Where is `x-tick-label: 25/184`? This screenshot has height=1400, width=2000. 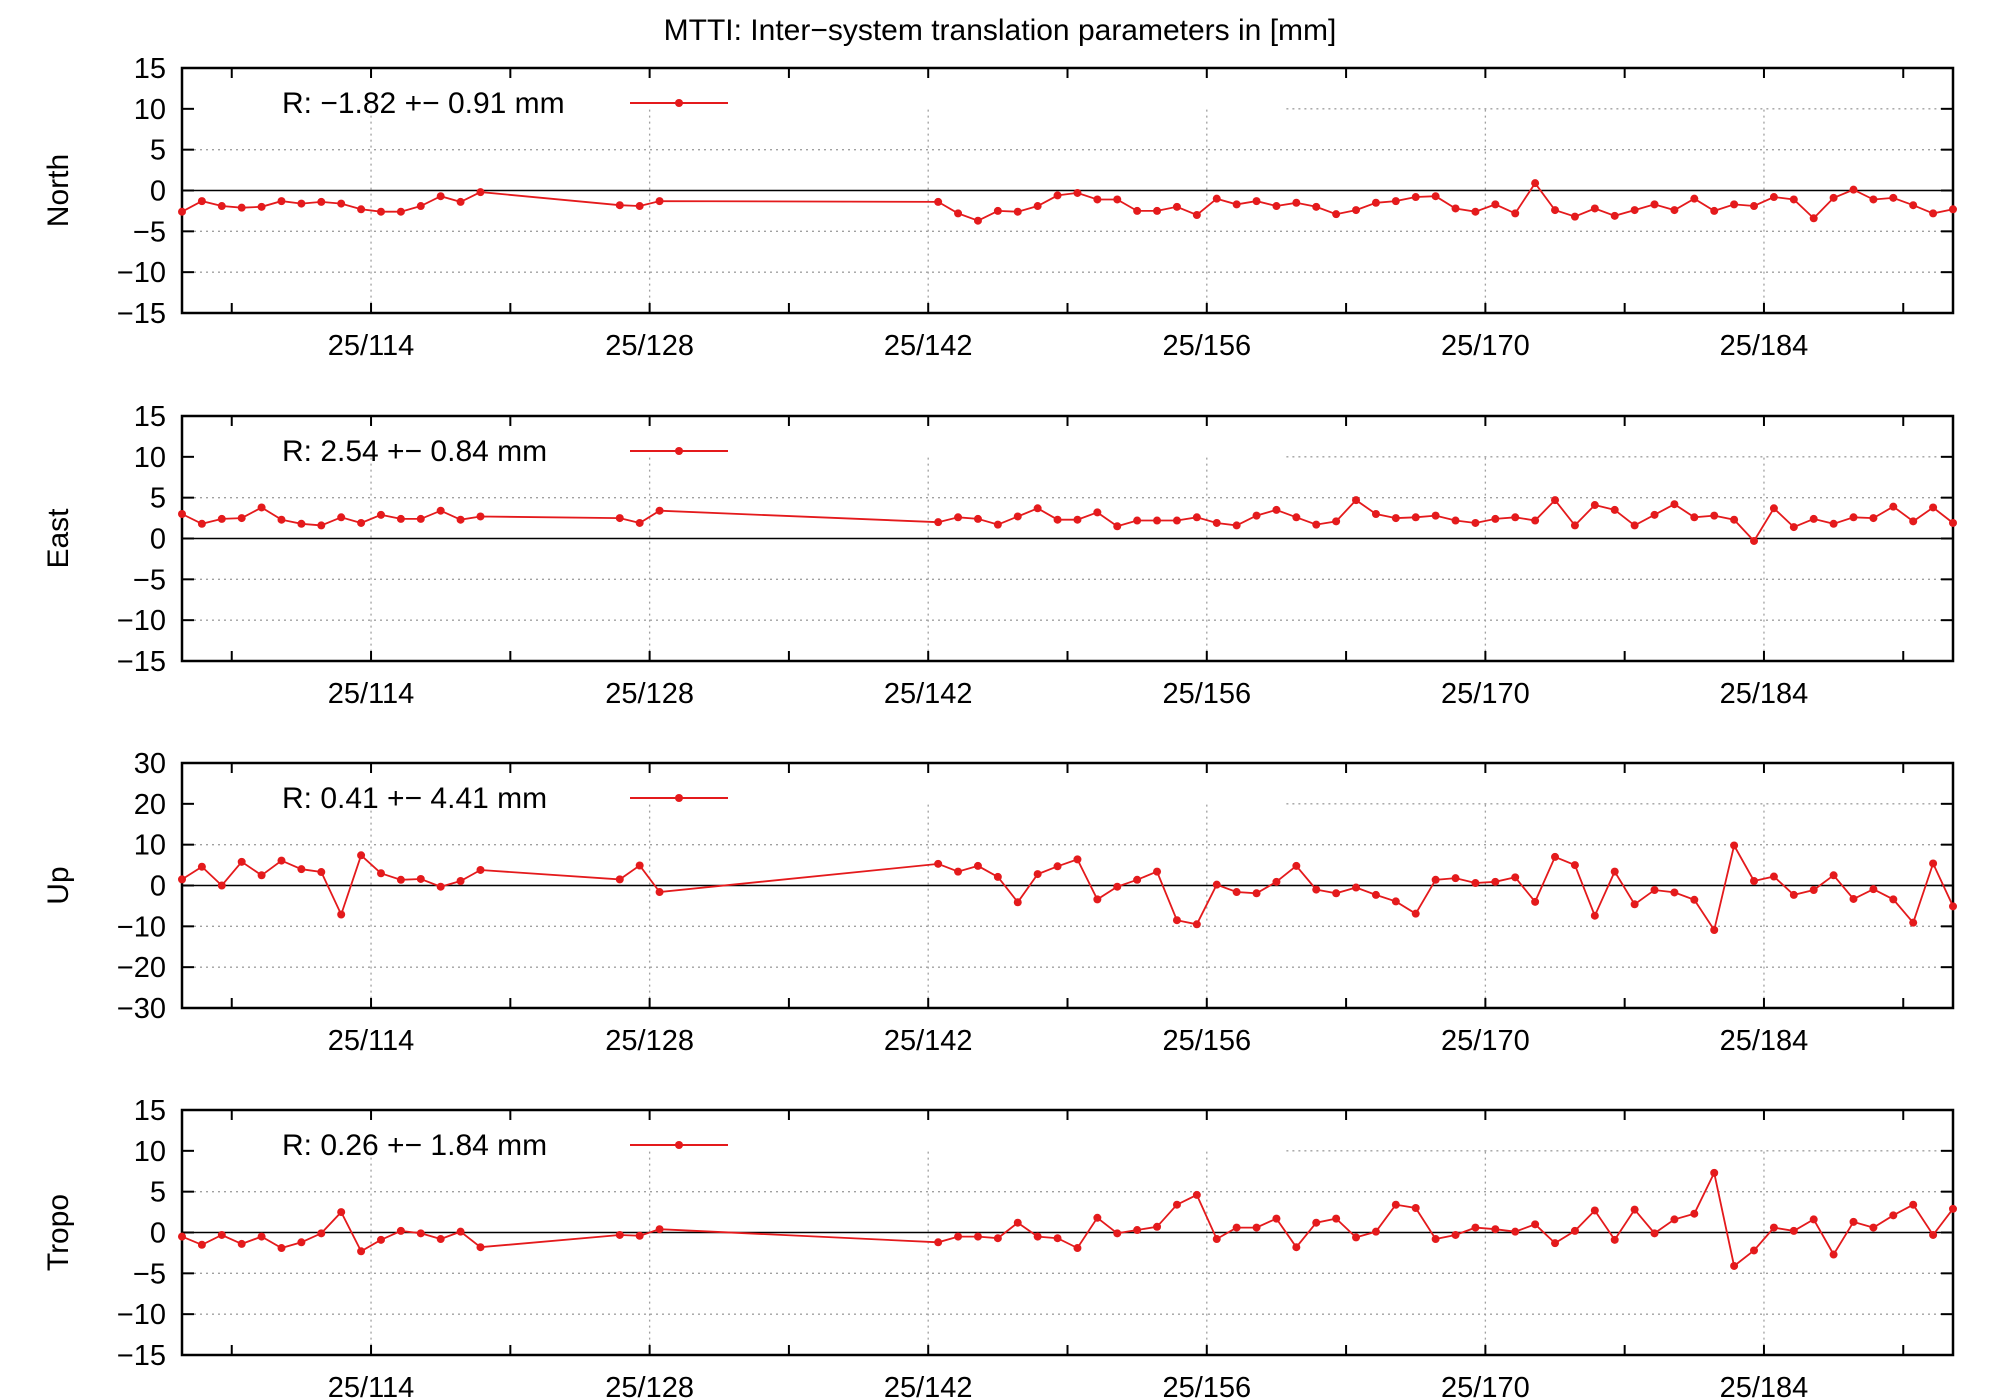
x-tick-label: 25/184 is located at coordinates (1764, 694).